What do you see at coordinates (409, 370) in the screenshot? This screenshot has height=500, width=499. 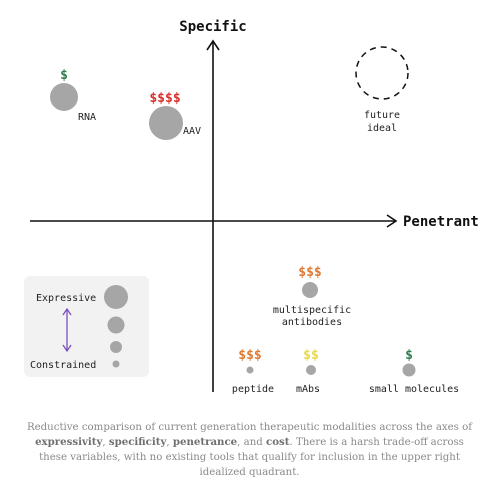 I see `small-molecules-dot` at bounding box center [409, 370].